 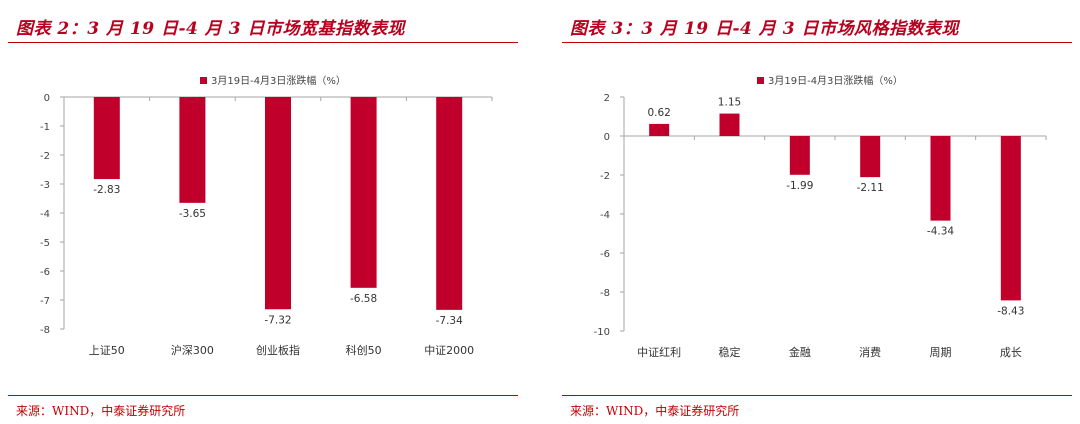 I want to click on data-label: -8.43, so click(x=1010, y=311).